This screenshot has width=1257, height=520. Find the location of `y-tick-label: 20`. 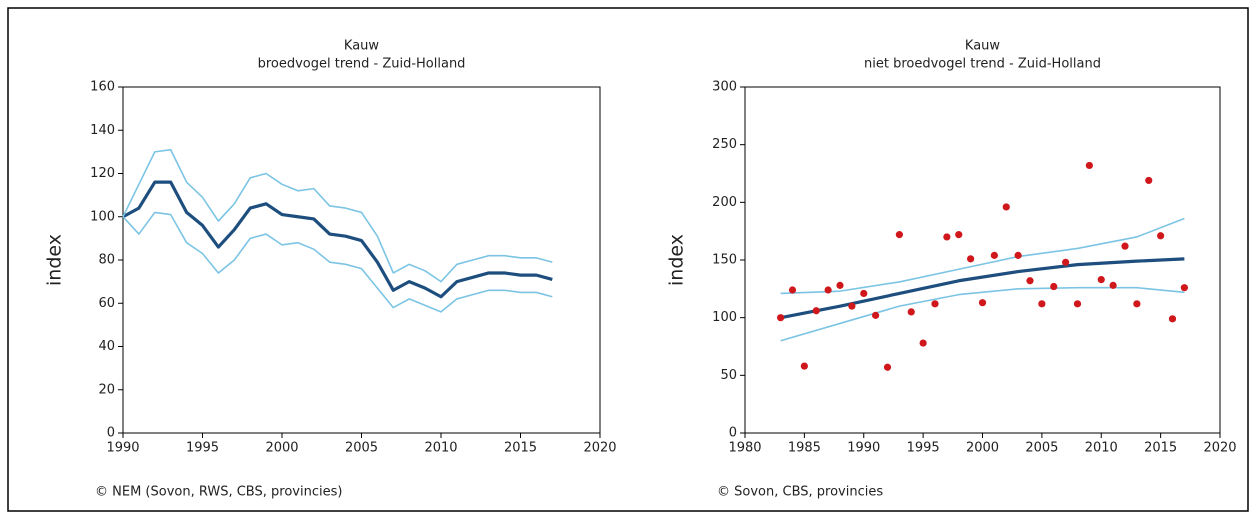

y-tick-label: 20 is located at coordinates (106, 389).